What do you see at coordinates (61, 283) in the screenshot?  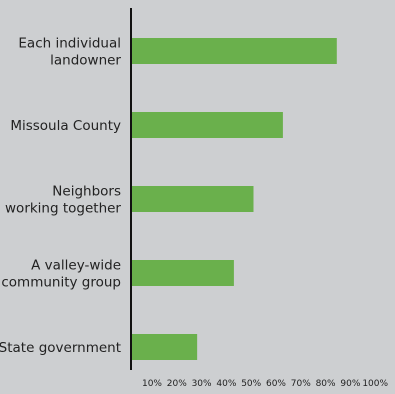 I see `category-label: community group` at bounding box center [61, 283].